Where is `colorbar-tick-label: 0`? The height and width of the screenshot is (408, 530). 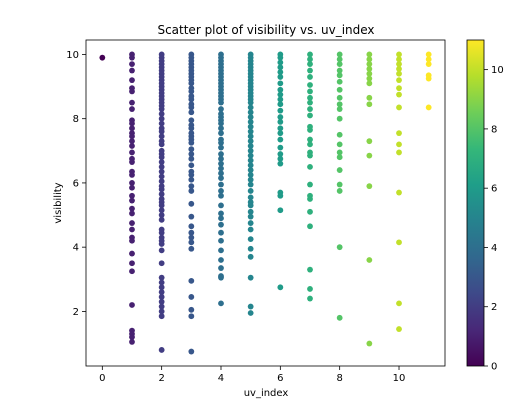
colorbar-tick-label: 0 is located at coordinates (494, 367).